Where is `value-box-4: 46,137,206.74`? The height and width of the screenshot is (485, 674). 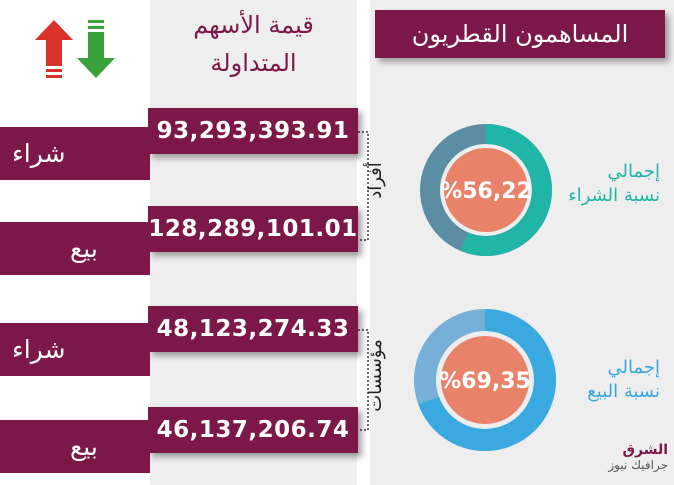 value-box-4: 46,137,206.74 is located at coordinates (253, 430).